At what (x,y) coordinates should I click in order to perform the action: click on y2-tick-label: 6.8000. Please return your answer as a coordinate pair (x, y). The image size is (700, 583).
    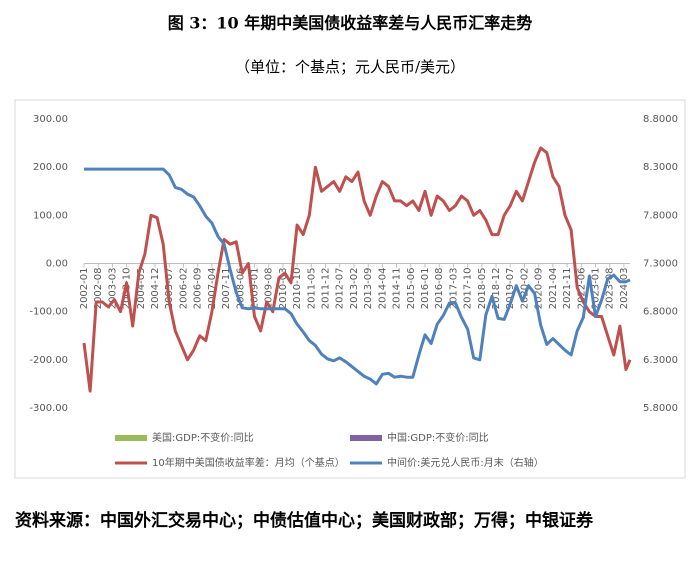
    Looking at the image, I should click on (660, 312).